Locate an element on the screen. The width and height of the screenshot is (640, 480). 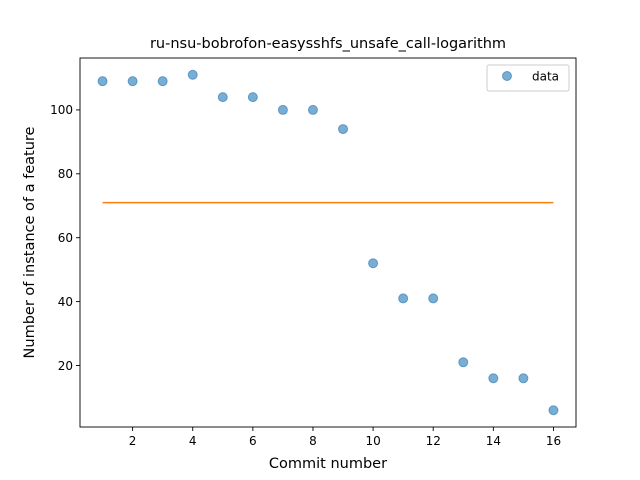
y-tick-label: 20 is located at coordinates (65, 366).